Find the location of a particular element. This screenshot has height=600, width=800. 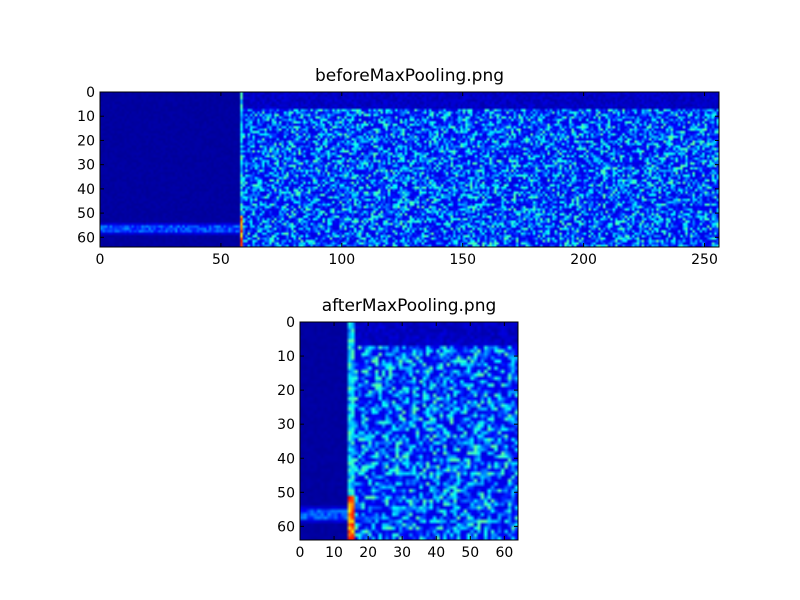

x-tick-label: 60 is located at coordinates (504, 553).